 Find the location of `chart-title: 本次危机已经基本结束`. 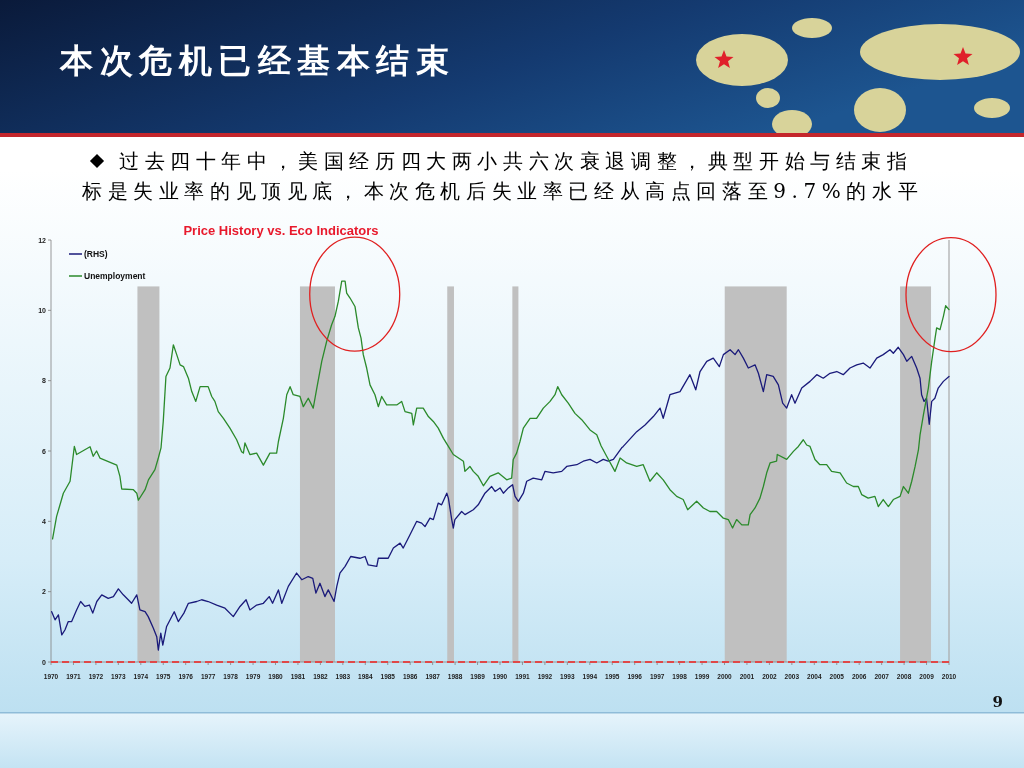

chart-title: 本次危机已经基本结束 is located at coordinates (257, 60).